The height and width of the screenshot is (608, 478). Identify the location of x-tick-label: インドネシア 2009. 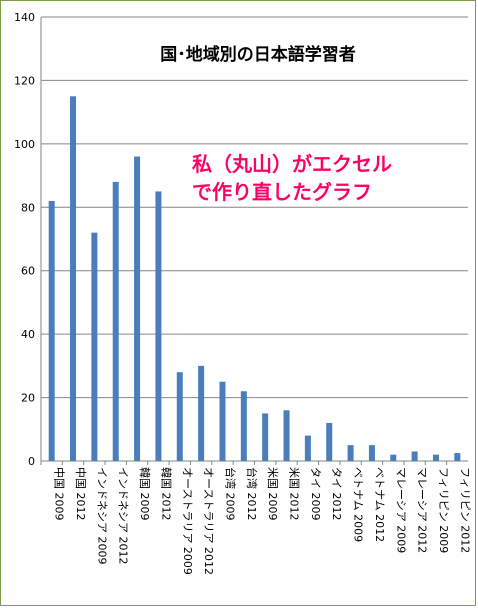
(101, 516).